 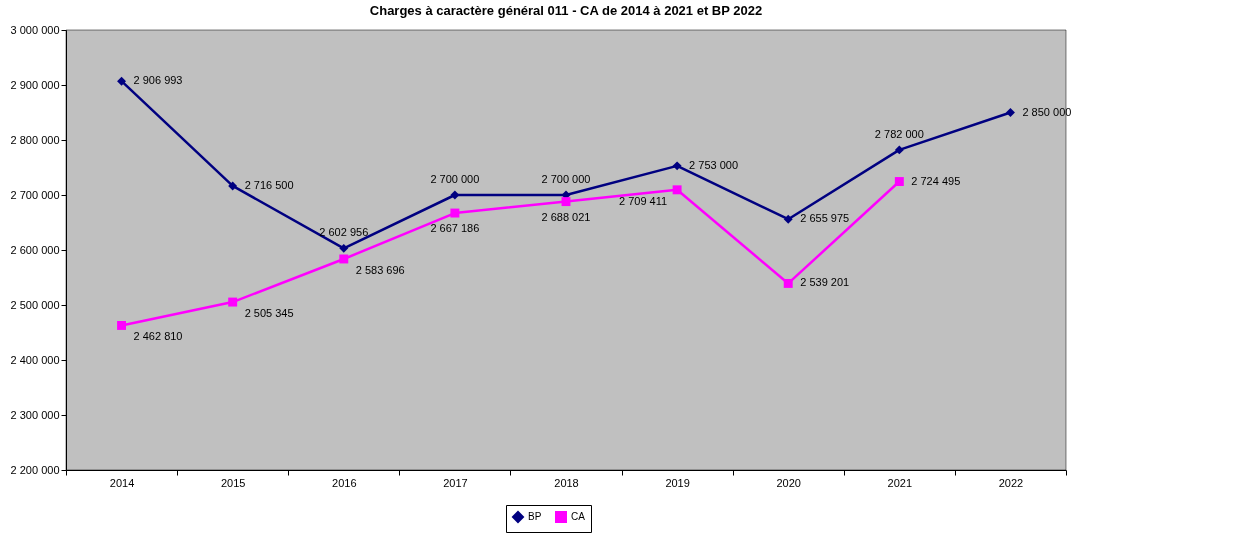 I want to click on data-label: 2 655 975, so click(x=825, y=218).